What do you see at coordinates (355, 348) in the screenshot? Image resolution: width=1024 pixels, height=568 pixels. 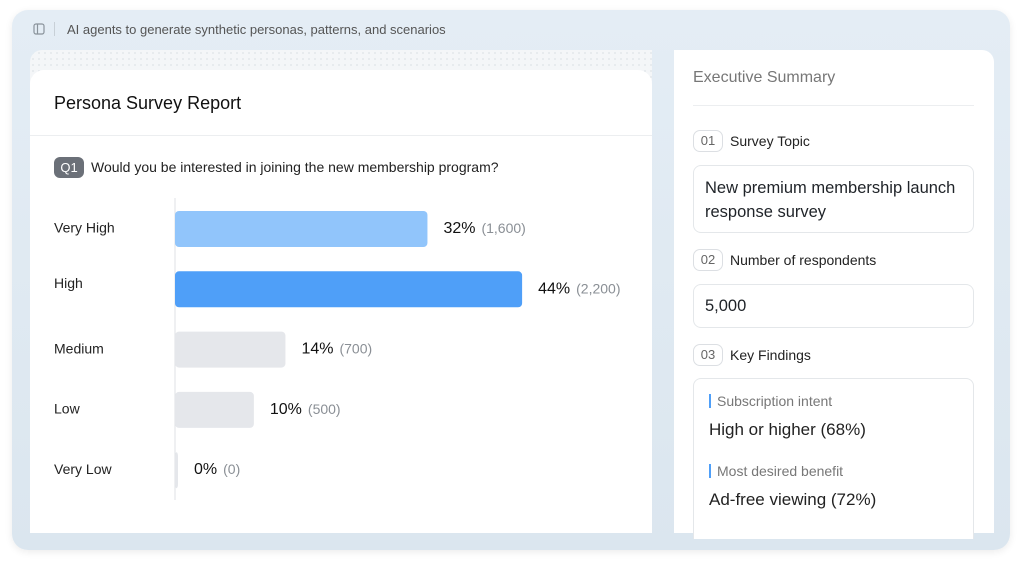 I see `count-label: (700)` at bounding box center [355, 348].